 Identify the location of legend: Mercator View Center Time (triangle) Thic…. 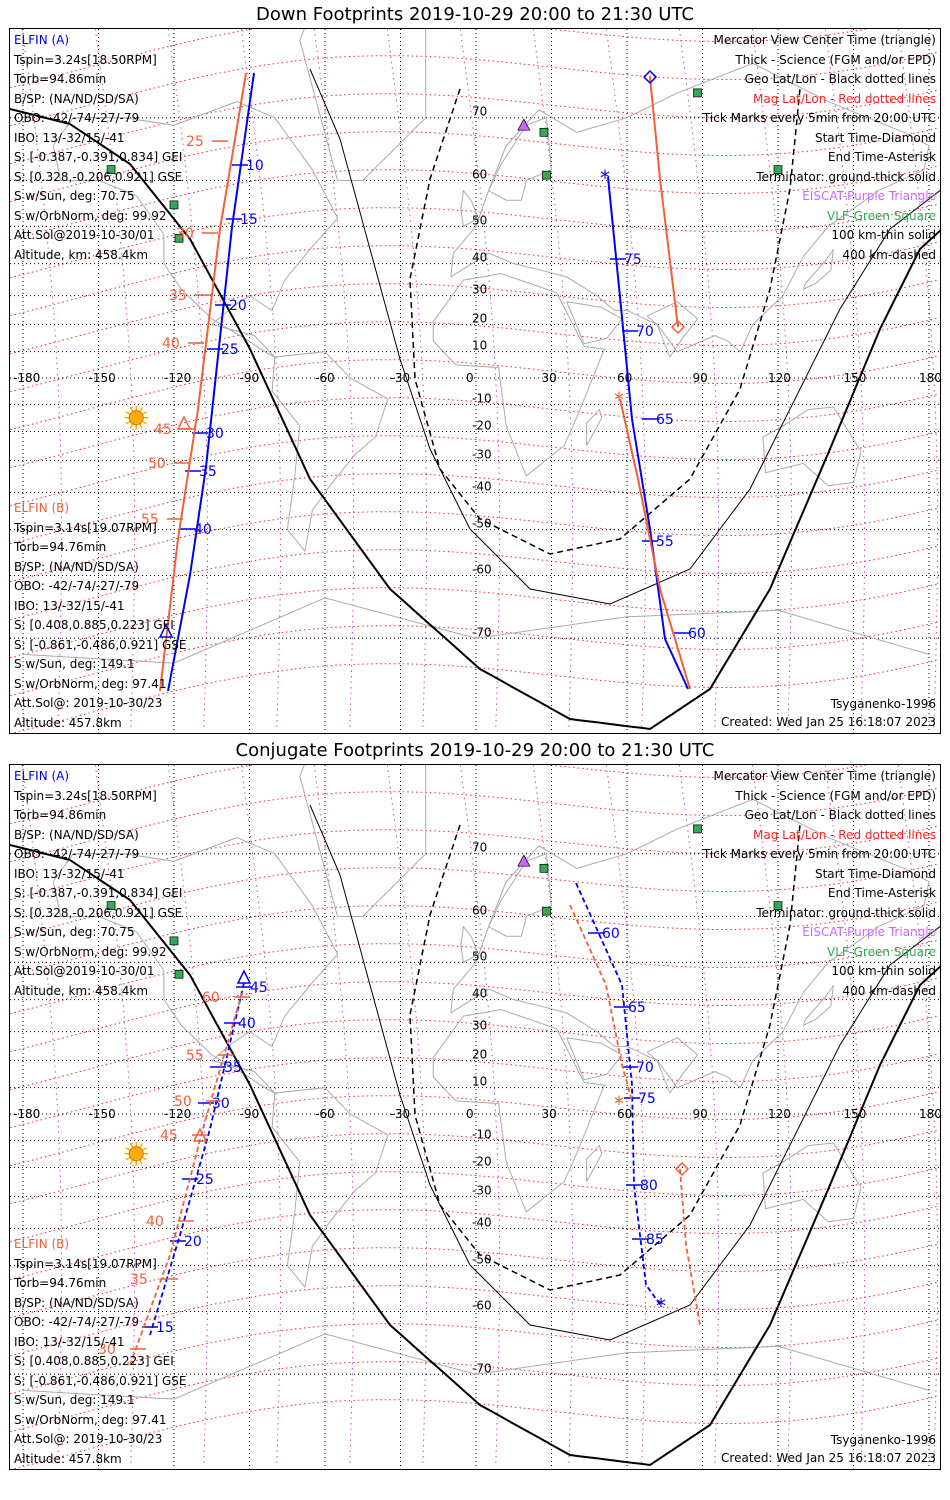
(819, 884).